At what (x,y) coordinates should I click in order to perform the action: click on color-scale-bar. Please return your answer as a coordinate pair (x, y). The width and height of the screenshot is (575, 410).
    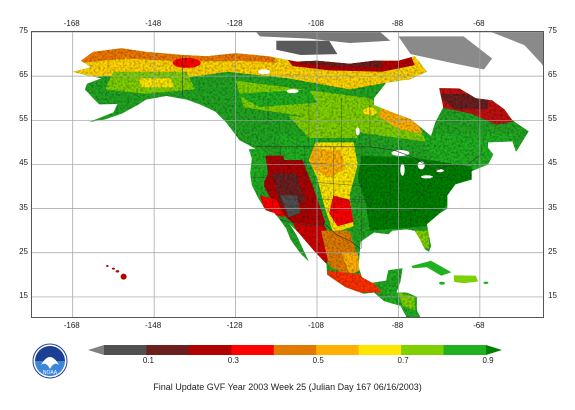
    Looking at the image, I should click on (295, 350).